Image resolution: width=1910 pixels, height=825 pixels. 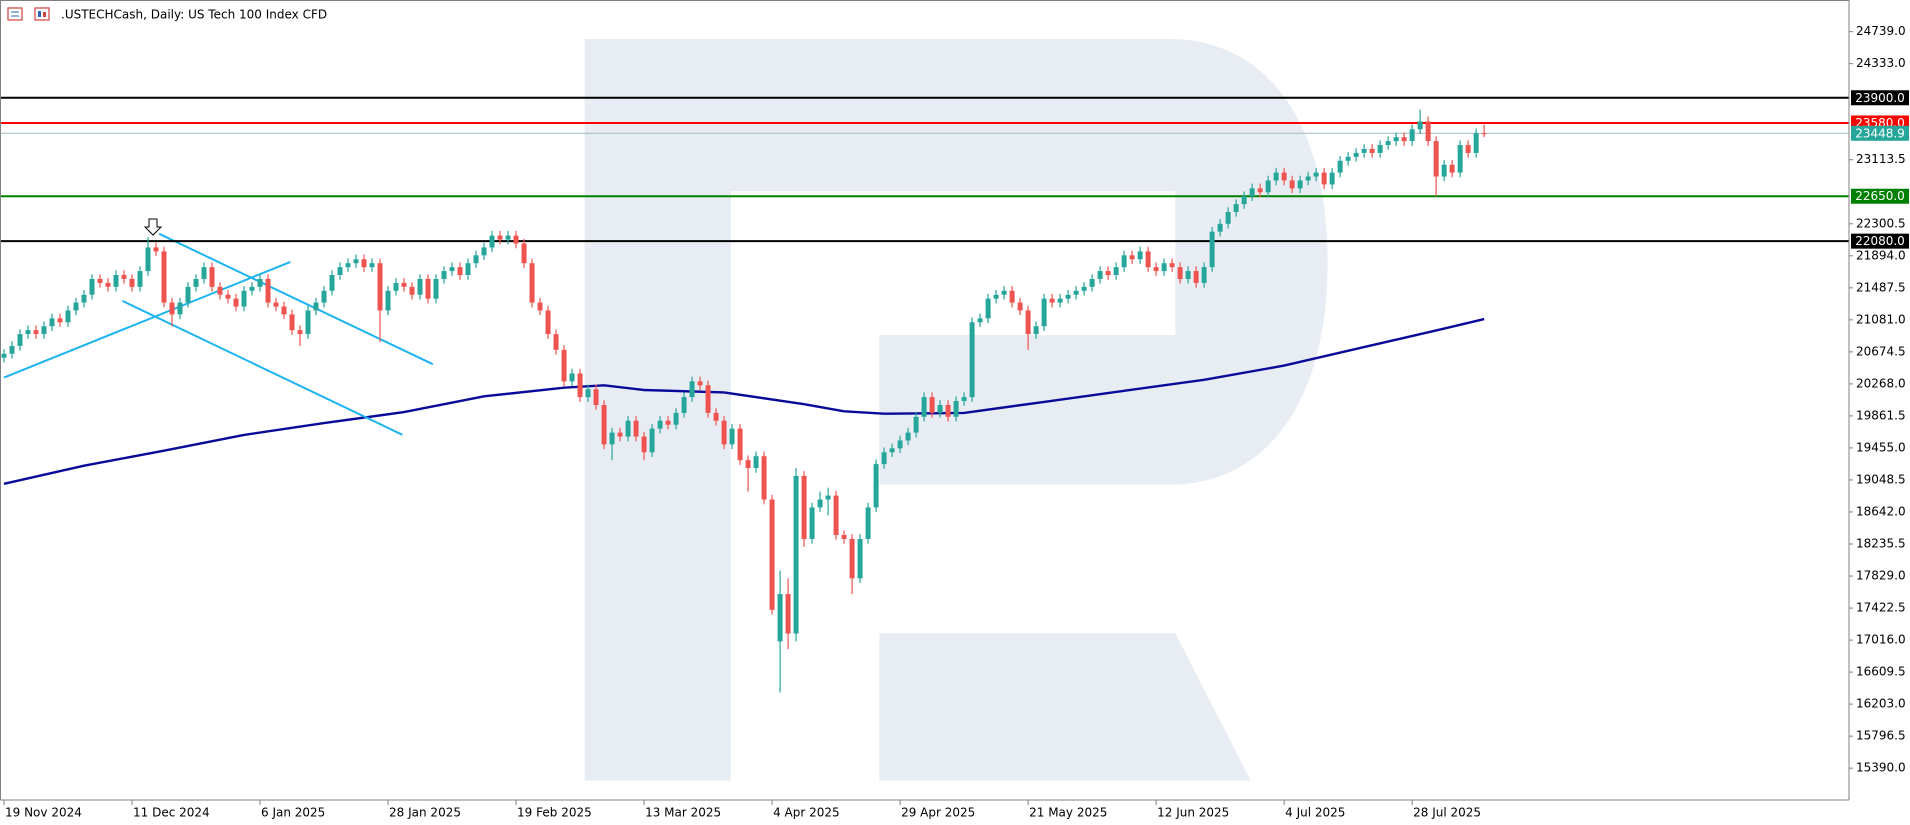 What do you see at coordinates (1881, 31) in the screenshot?
I see `y-tick-label: 24739.0` at bounding box center [1881, 31].